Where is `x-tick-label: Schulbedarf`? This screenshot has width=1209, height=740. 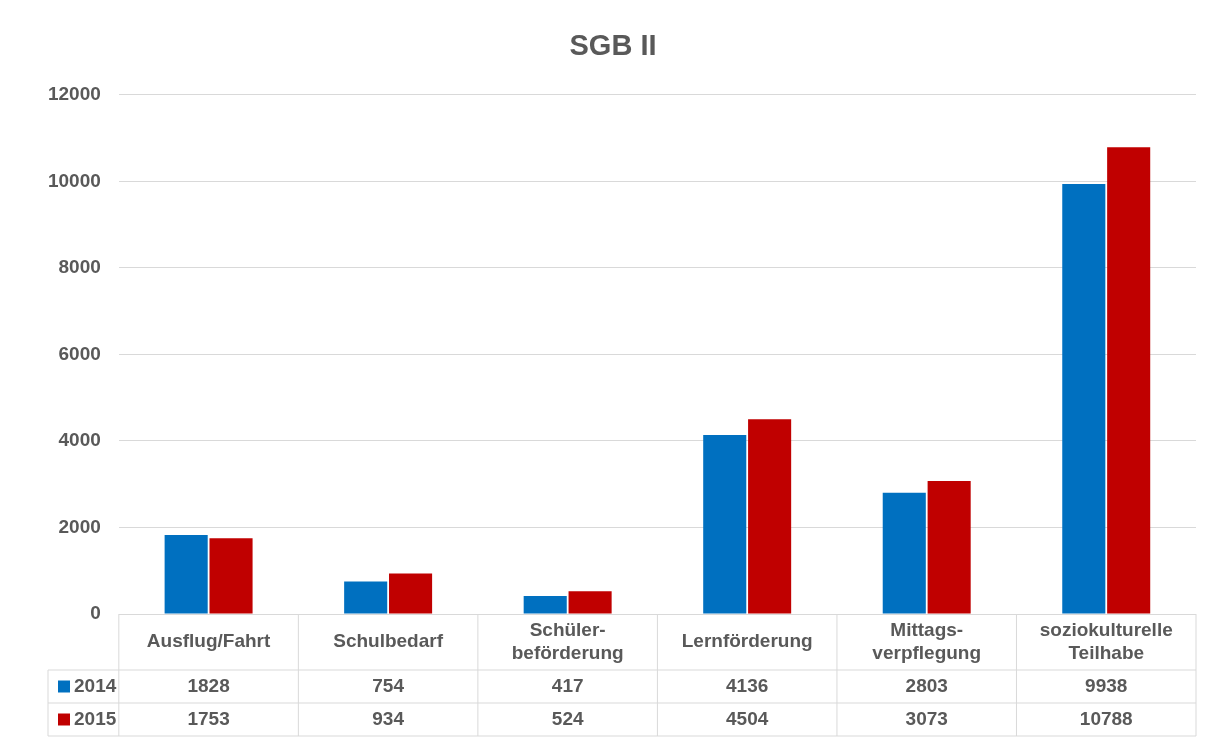 x-tick-label: Schulbedarf is located at coordinates (388, 641).